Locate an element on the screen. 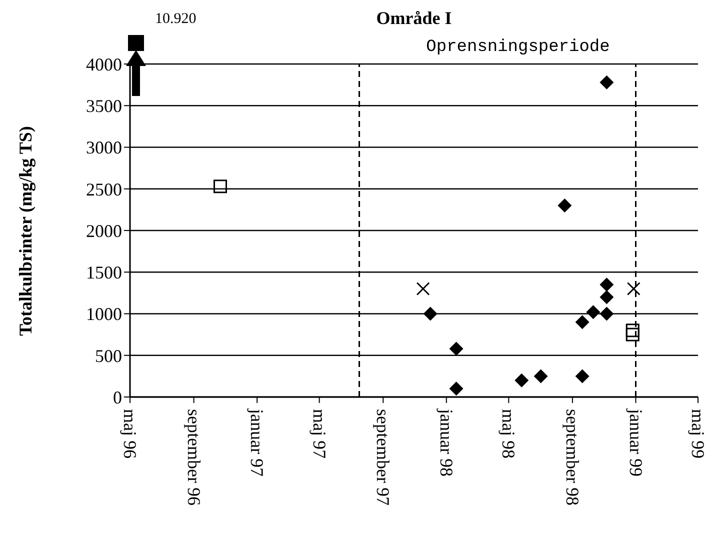 Image resolution: width=706 pixels, height=544 pixels. x-tick-label: maj 97 is located at coordinates (319, 433).